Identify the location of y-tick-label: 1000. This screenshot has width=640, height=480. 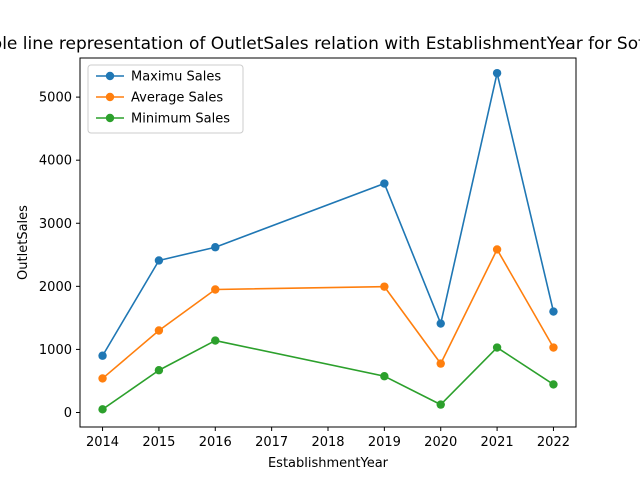
(55, 350).